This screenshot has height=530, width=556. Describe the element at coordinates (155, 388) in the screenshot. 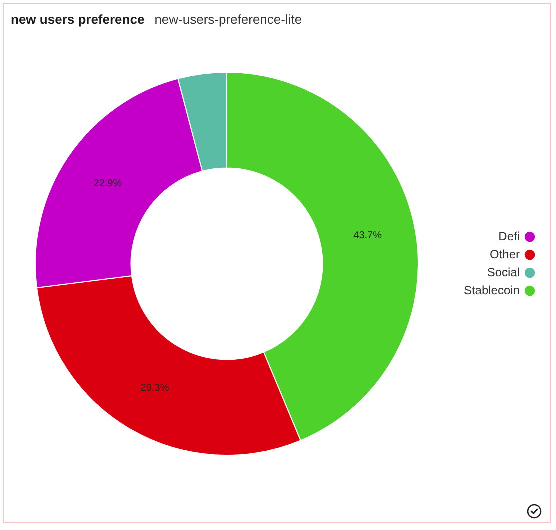

I see `data-label: 29.3%` at that location.